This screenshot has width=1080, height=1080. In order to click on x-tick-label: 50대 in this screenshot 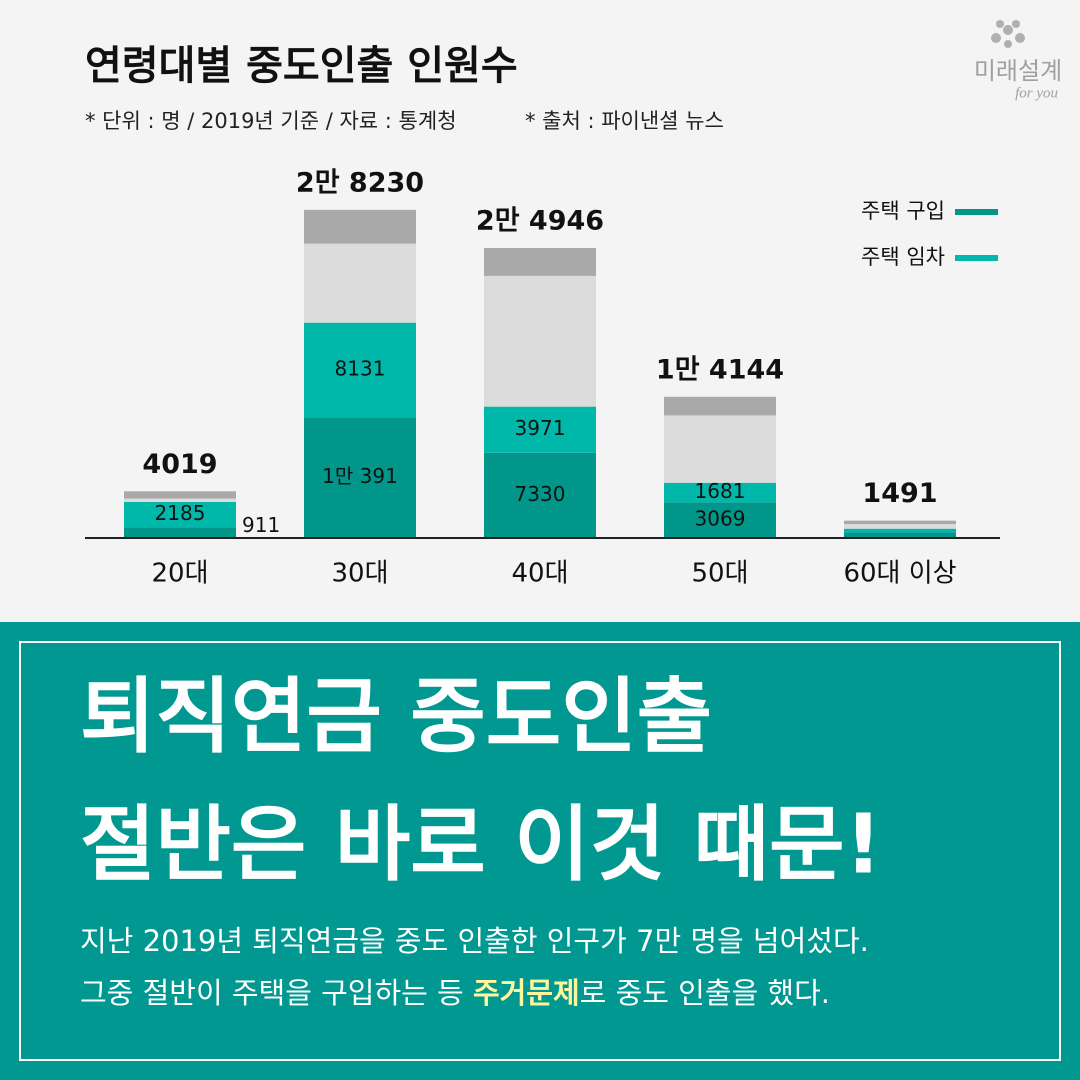, I will do `click(719, 574)`.